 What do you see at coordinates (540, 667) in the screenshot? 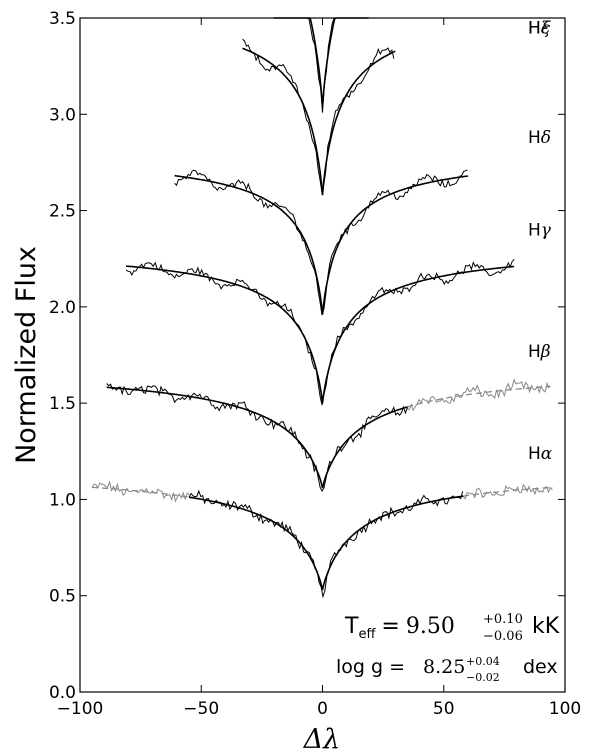
I see `logg-unit: dex` at bounding box center [540, 667].